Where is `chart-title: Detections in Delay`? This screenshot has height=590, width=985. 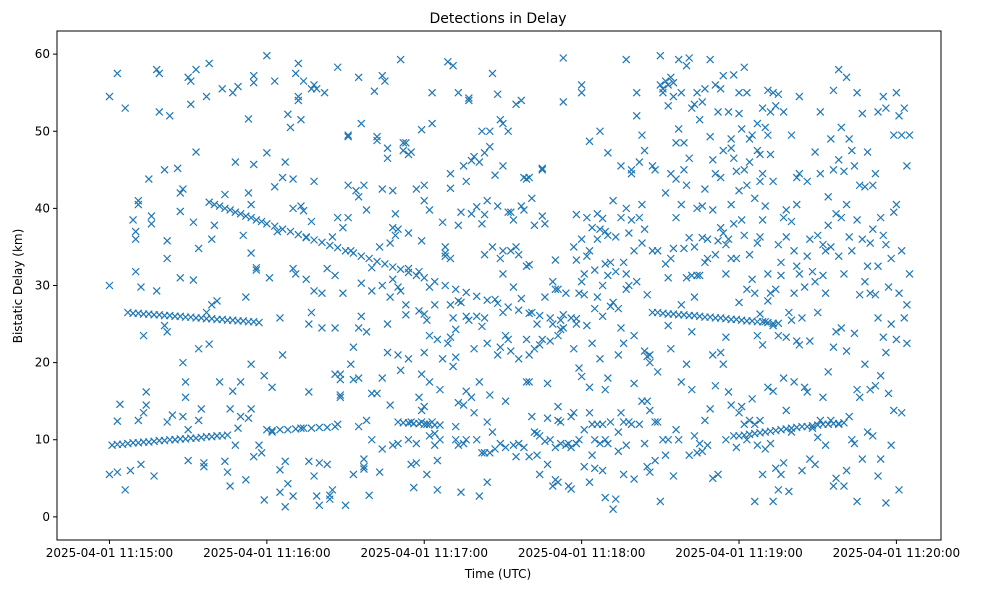 chart-title: Detections in Delay is located at coordinates (497, 19).